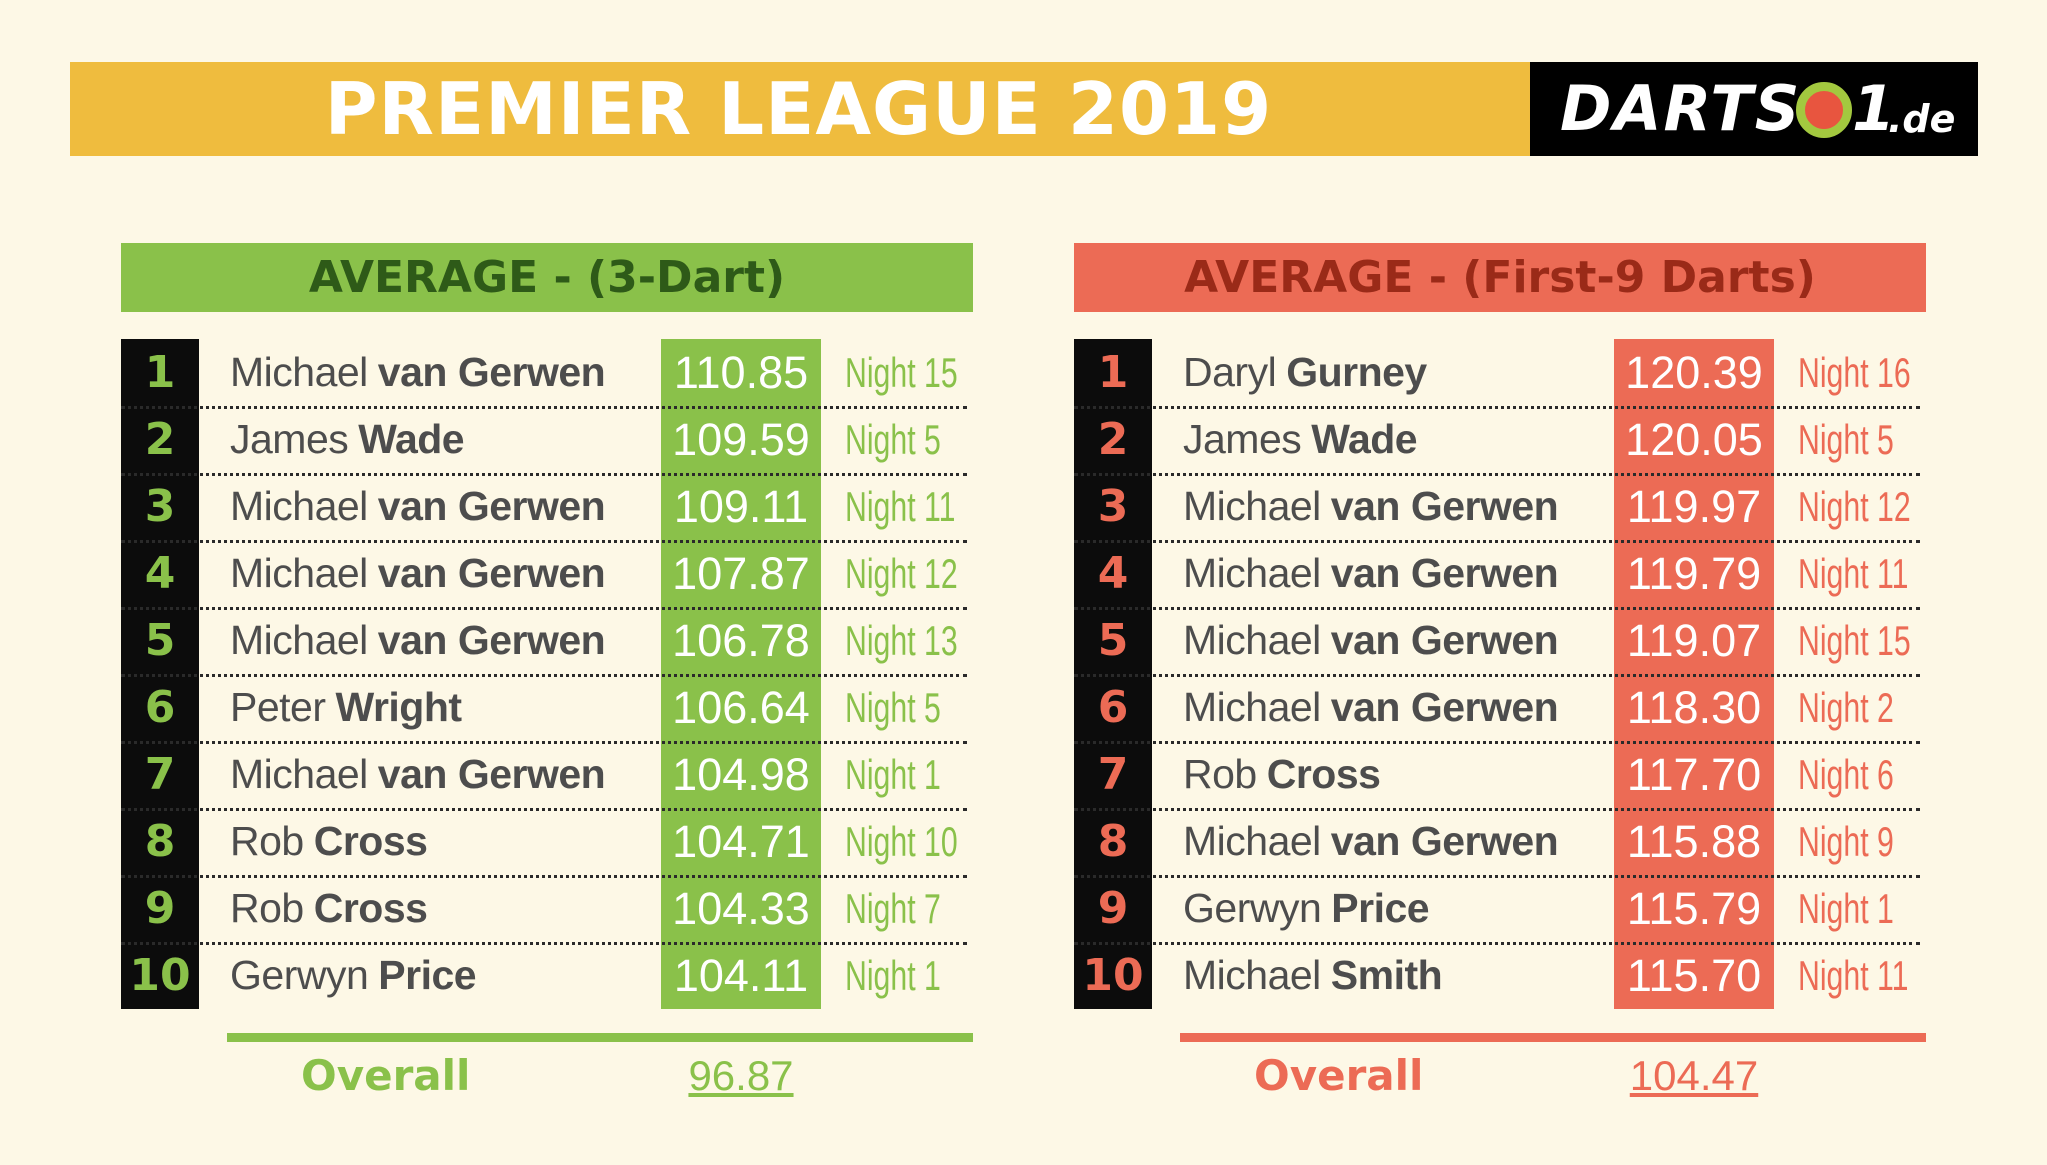 This screenshot has width=2047, height=1165. I want to click on average-cell: 104.71, so click(741, 841).